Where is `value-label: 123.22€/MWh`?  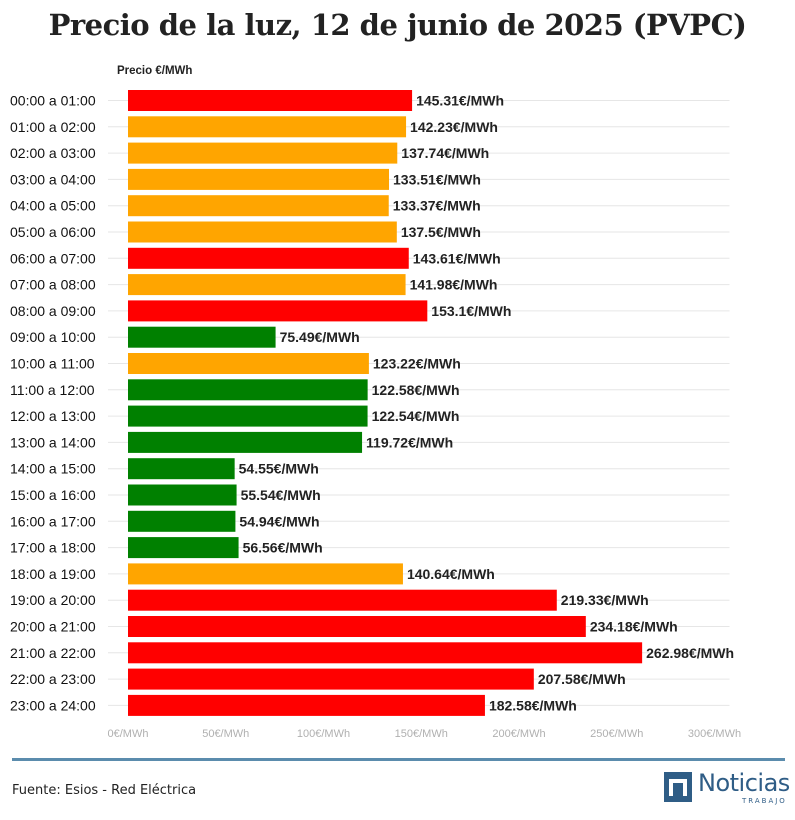 value-label: 123.22€/MWh is located at coordinates (417, 364).